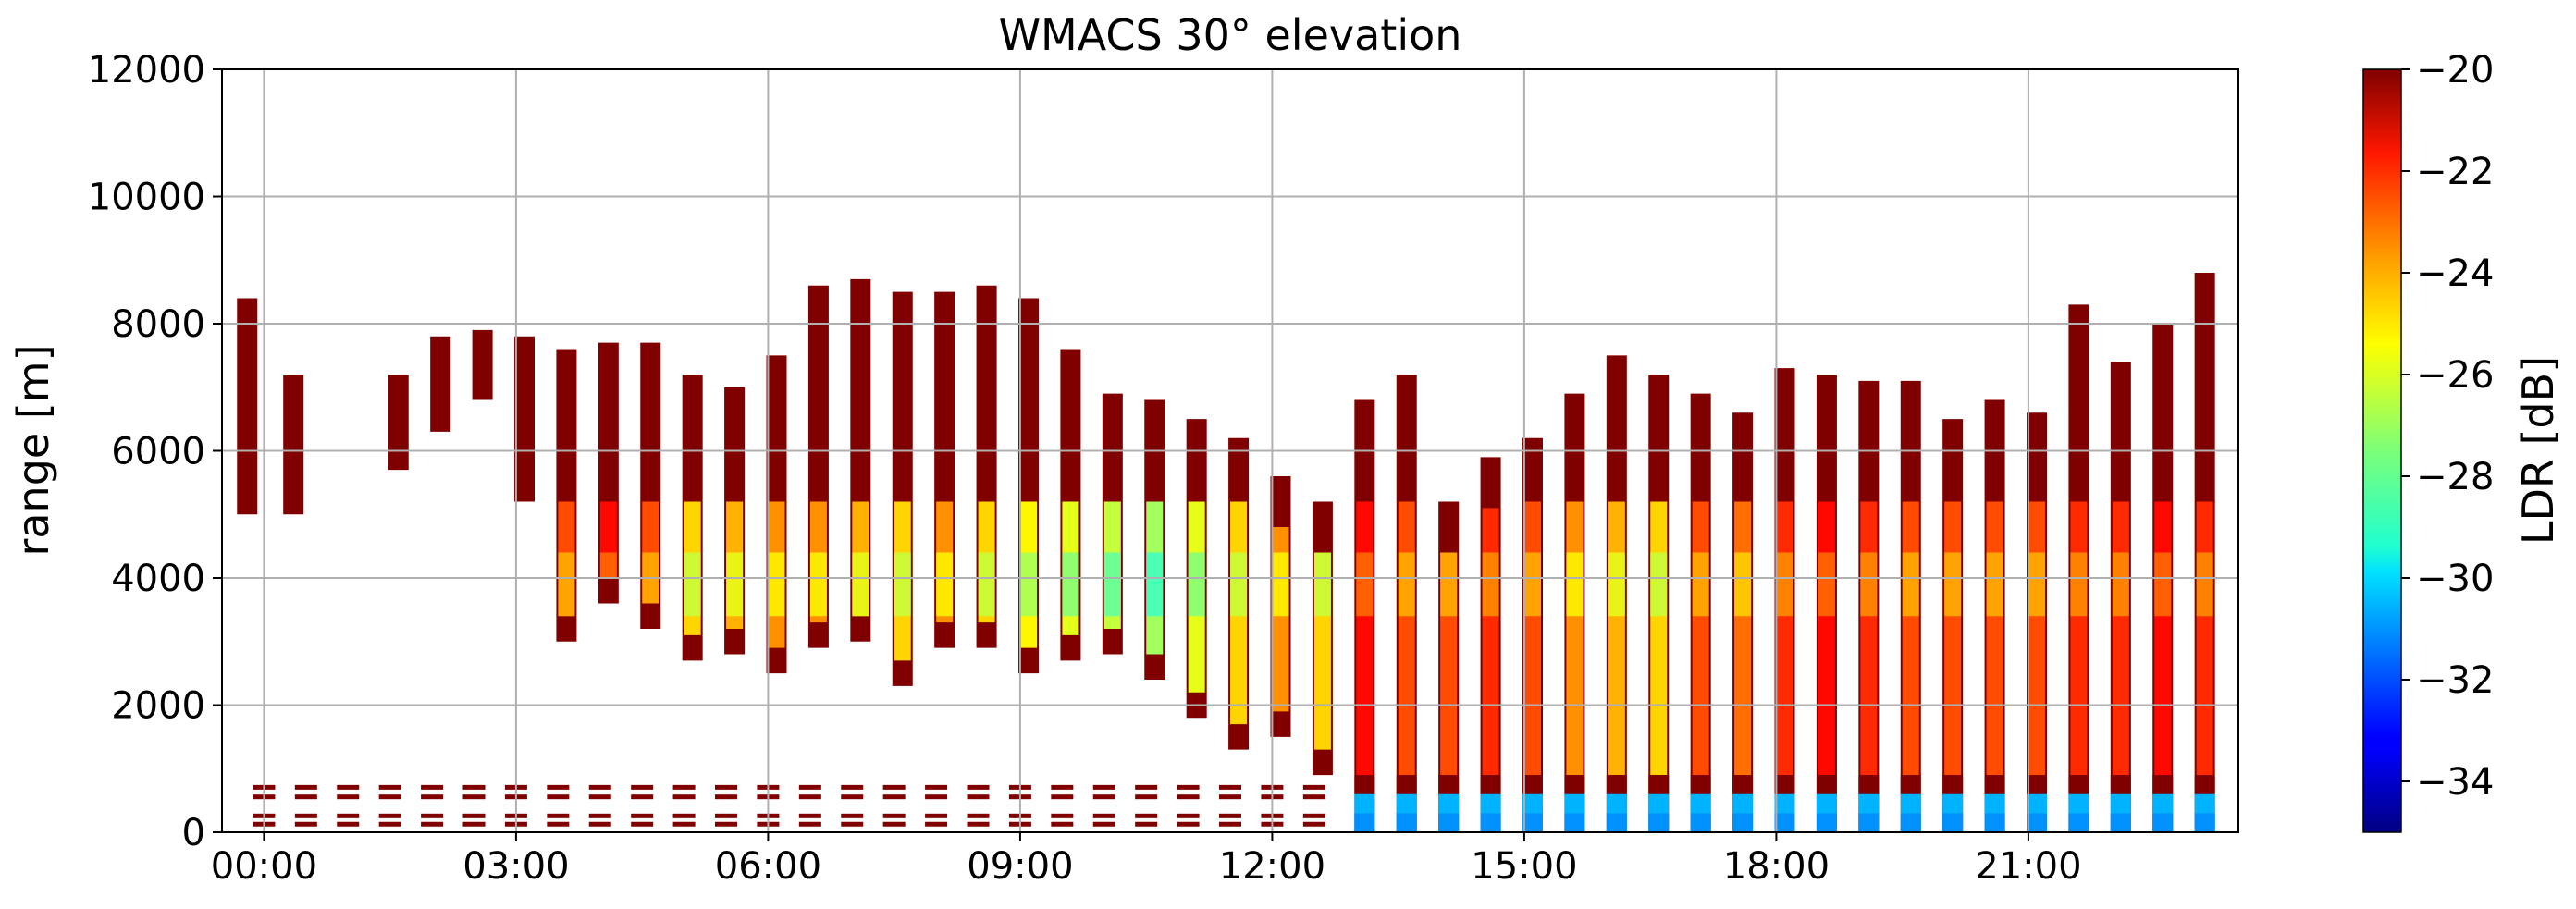 This screenshot has width=2576, height=909. Describe the element at coordinates (248, 406) in the screenshot. I see `scan-envelope` at that location.